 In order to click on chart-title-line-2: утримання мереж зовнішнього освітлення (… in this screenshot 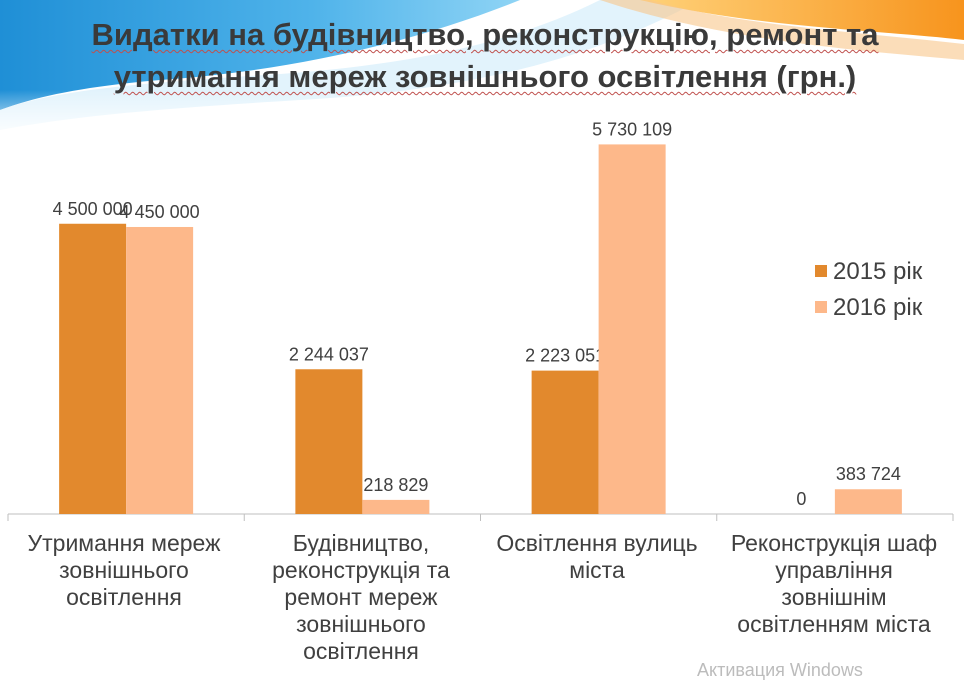, I will do `click(485, 76)`.